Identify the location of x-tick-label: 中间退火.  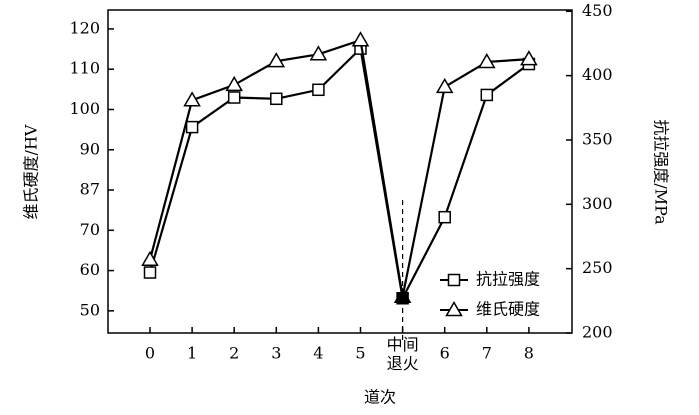
(403, 354).